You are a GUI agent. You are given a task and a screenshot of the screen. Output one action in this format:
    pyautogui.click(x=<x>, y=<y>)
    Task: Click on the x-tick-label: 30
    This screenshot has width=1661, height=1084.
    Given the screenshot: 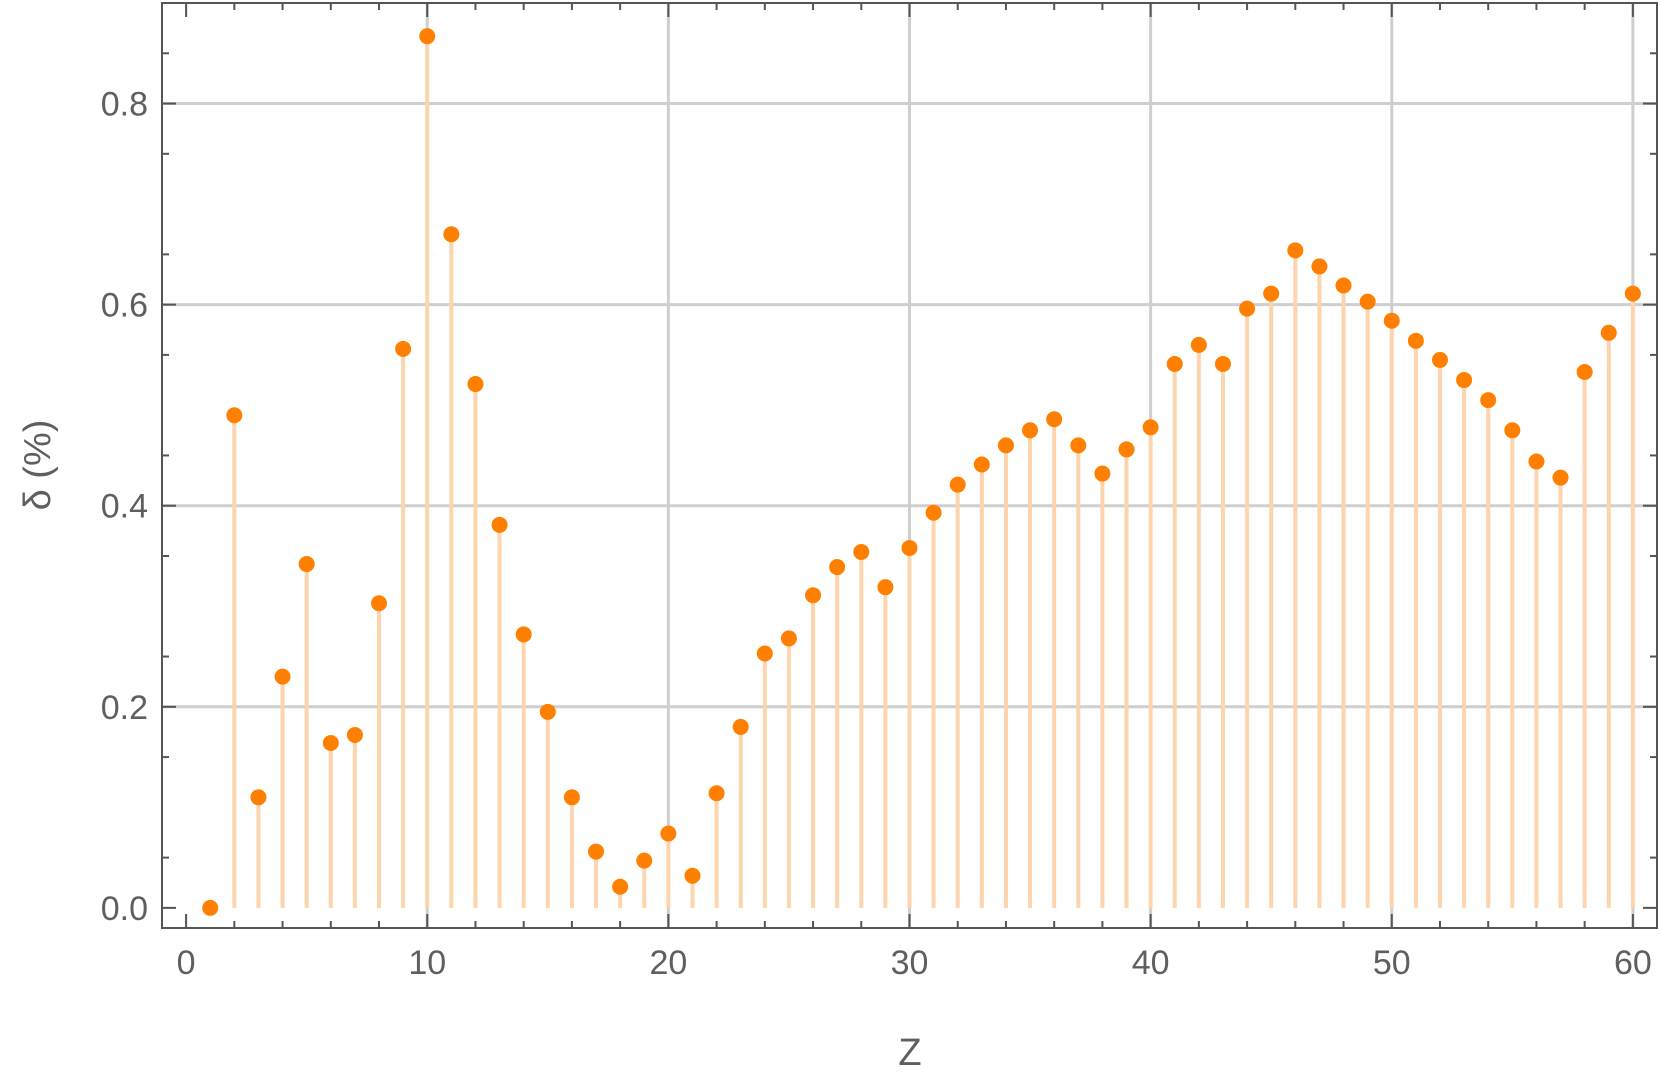 What is the action you would take?
    pyautogui.click(x=910, y=963)
    